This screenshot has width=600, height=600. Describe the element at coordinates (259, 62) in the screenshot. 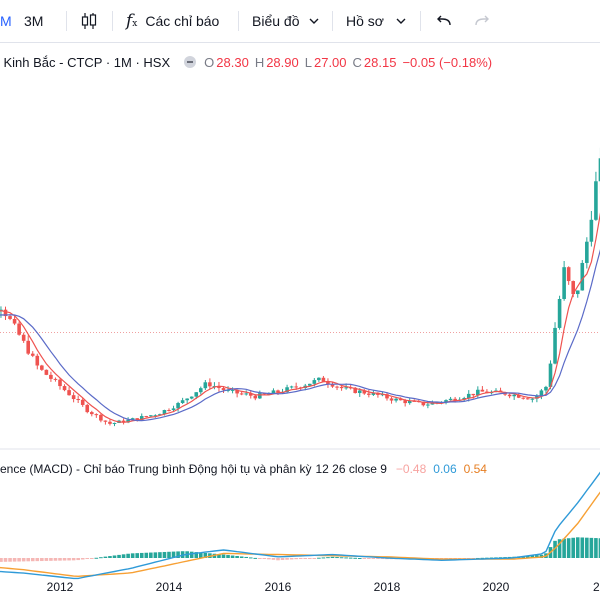

I see `high-label: H` at that location.